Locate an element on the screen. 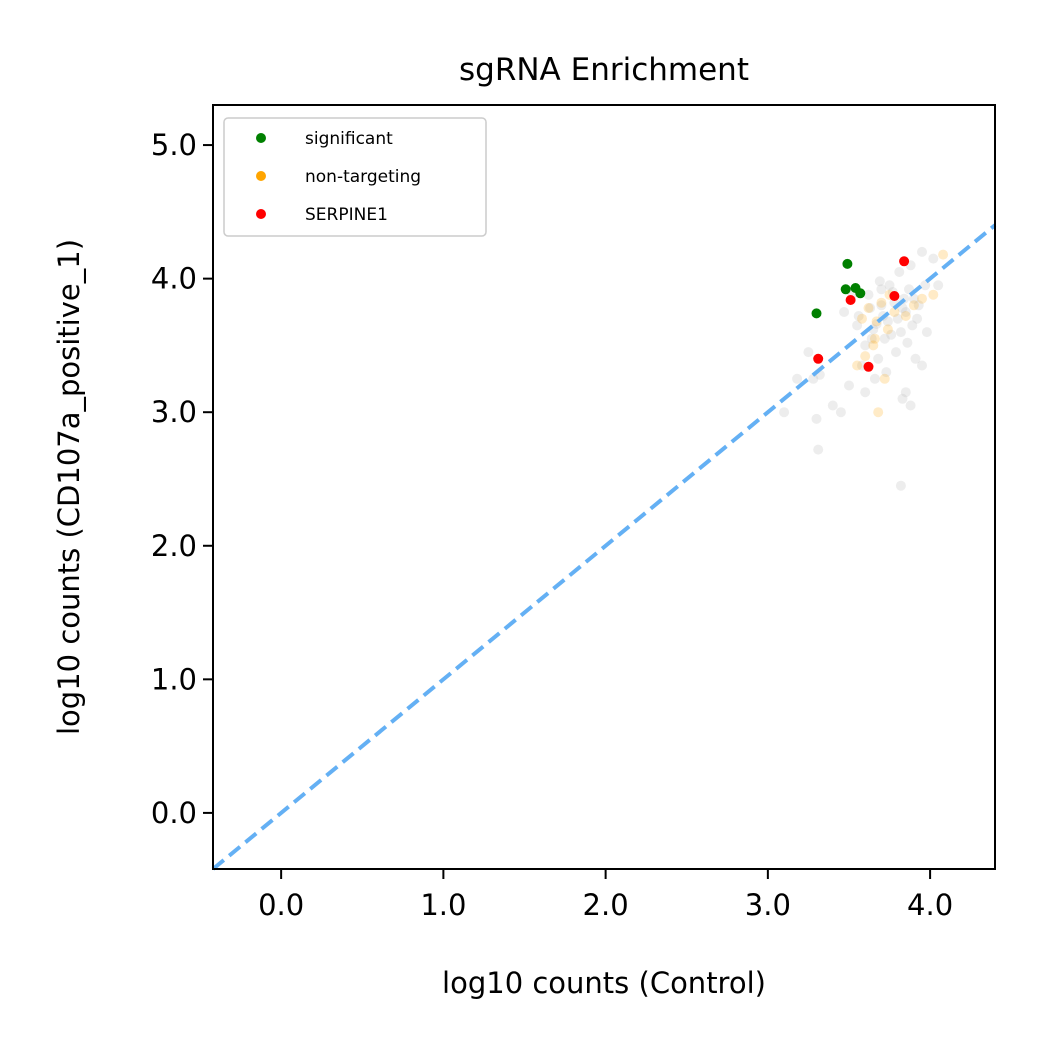  y-axis-label: log10 counts (CD107a_positive_1) is located at coordinates (69, 487).